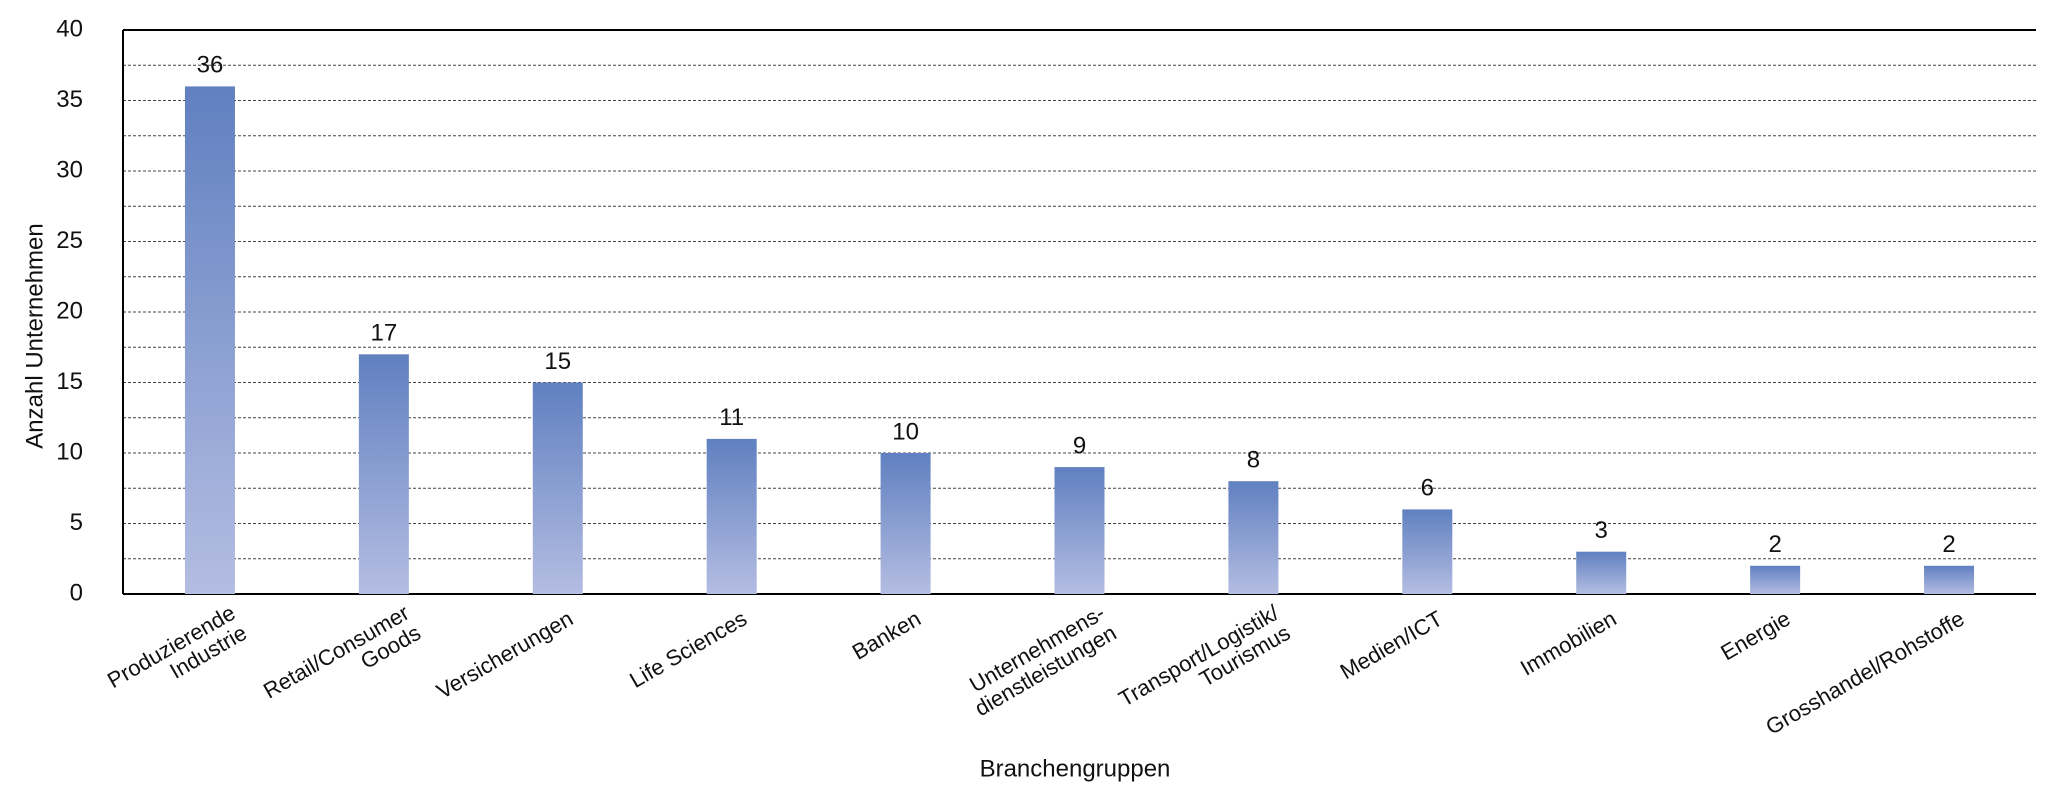 The image size is (2052, 792). I want to click on y-tick-label: 40, so click(69, 28).